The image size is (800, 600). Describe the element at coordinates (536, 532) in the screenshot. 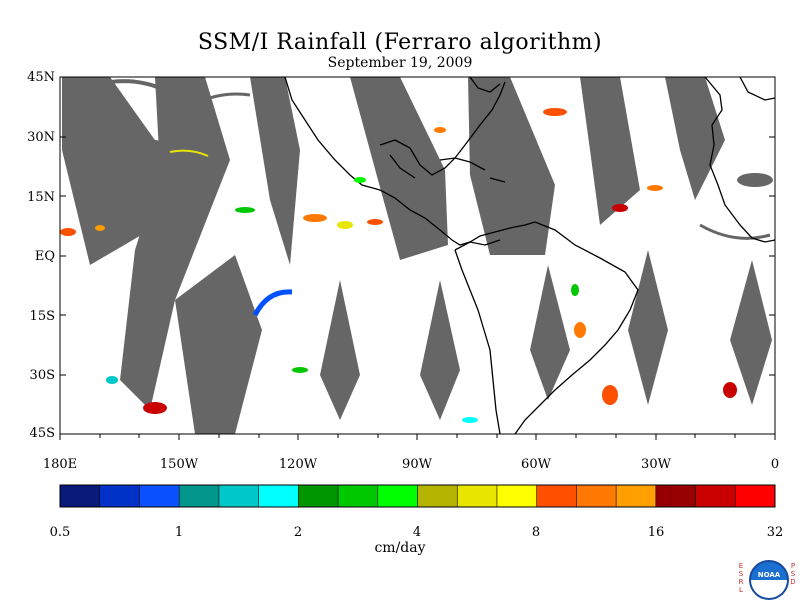

I see `colorbar-label: 8` at that location.